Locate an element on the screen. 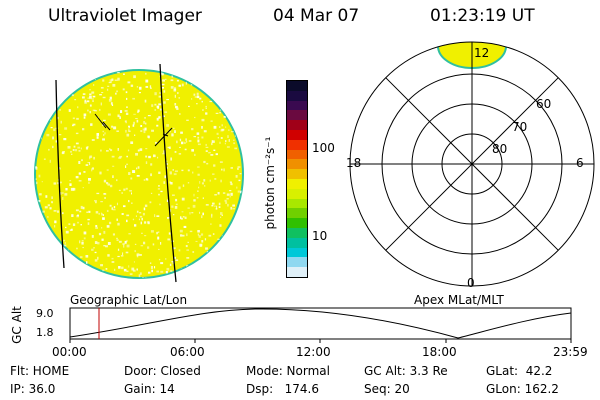 This screenshot has width=600, height=400. feature-mark is located at coordinates (102, 122).